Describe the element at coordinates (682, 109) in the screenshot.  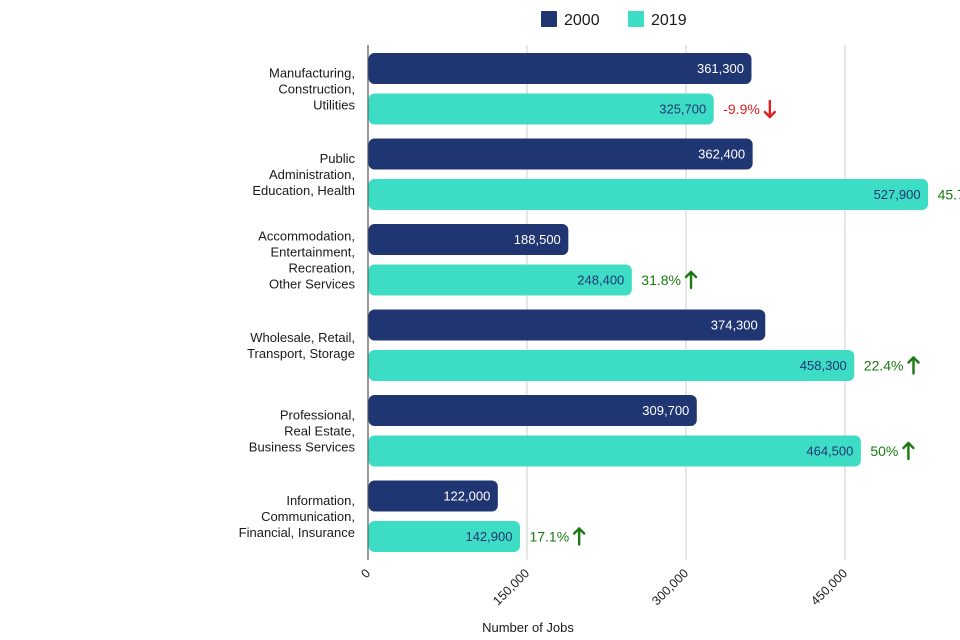
I see `bar-value-label: 325,700` at that location.